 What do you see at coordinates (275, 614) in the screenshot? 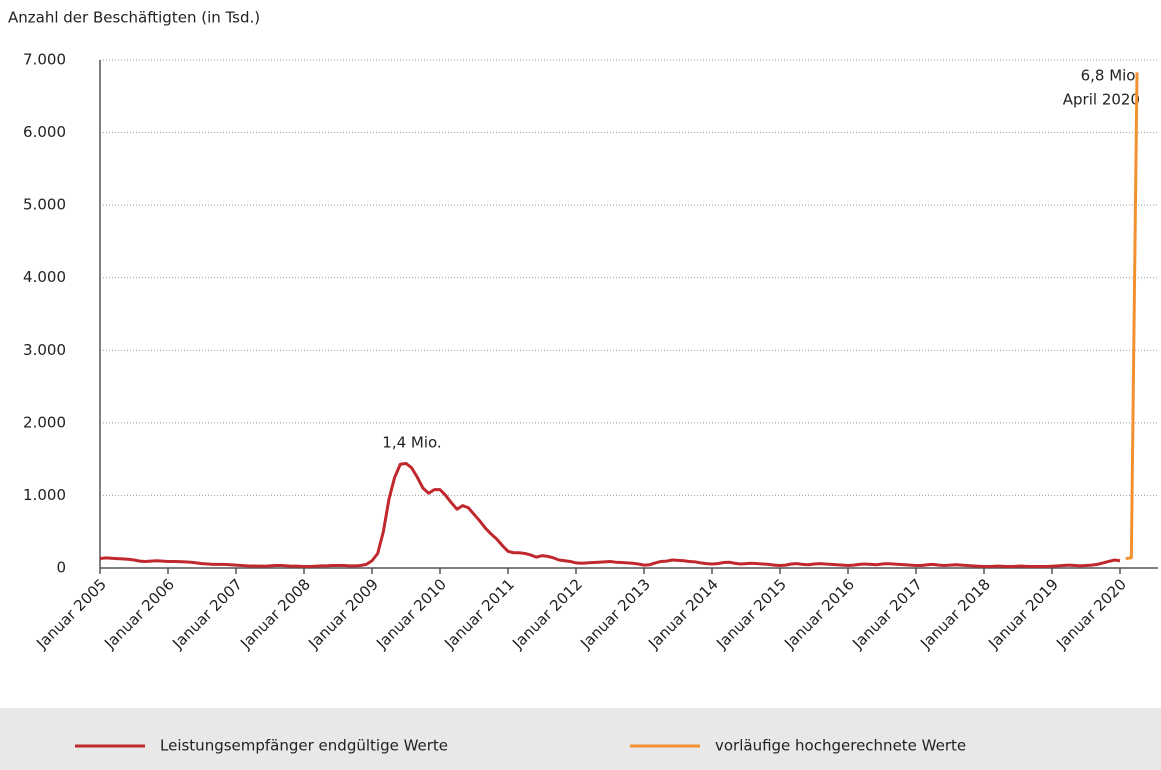
I see `x-tick-label: Januar 2008` at bounding box center [275, 614].